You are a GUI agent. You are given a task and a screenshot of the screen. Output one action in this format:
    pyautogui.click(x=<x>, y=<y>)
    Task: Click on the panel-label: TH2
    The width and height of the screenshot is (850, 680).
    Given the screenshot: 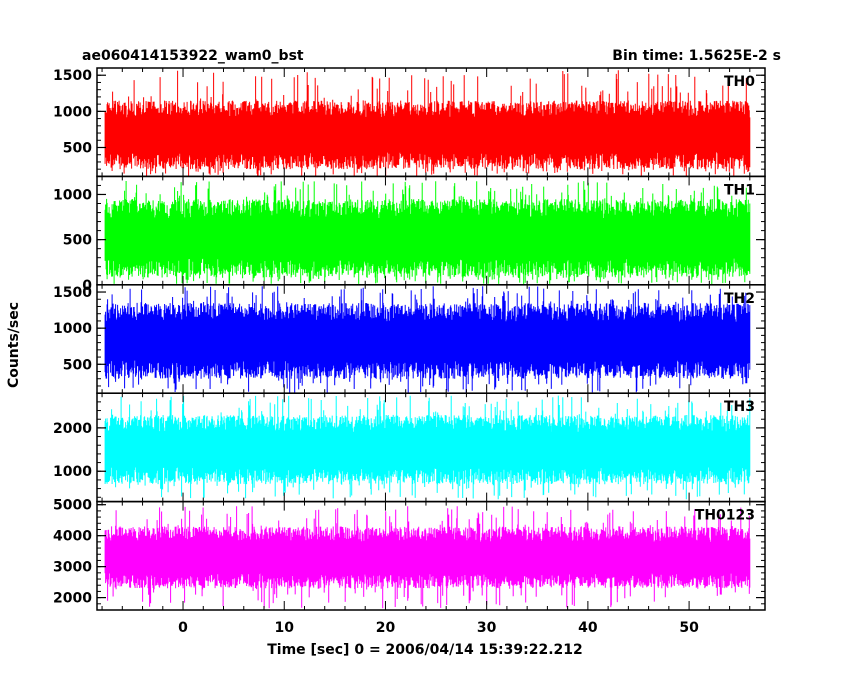 What is the action you would take?
    pyautogui.click(x=739, y=299)
    